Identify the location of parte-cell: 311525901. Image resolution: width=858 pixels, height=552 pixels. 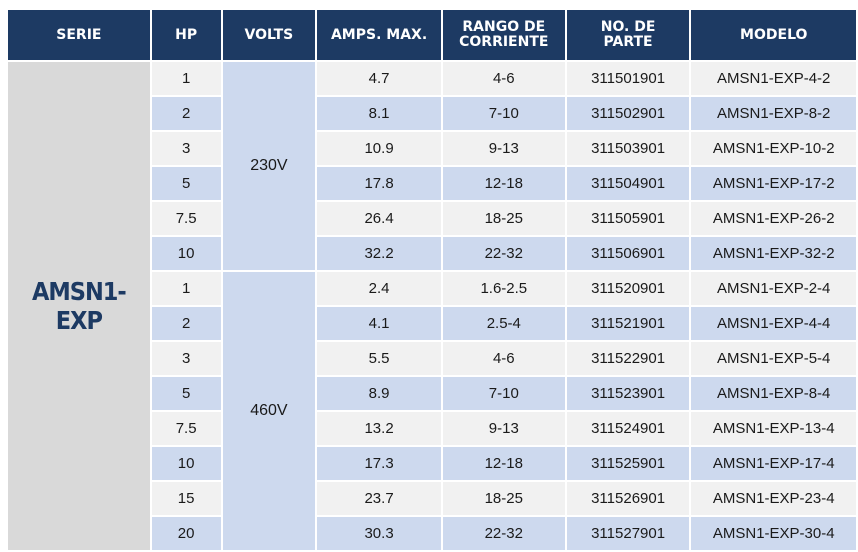
(628, 463).